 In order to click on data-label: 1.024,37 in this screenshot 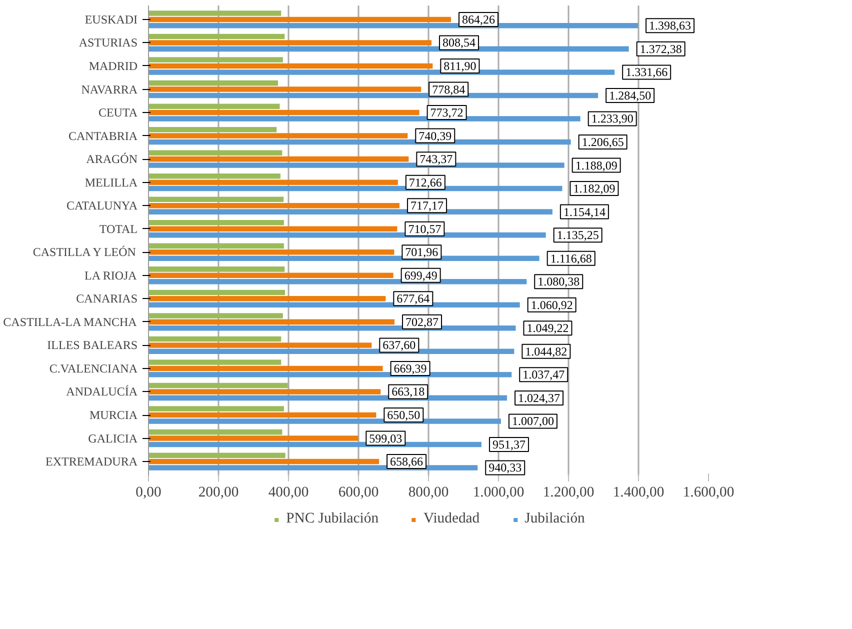, I will do `click(539, 397)`.